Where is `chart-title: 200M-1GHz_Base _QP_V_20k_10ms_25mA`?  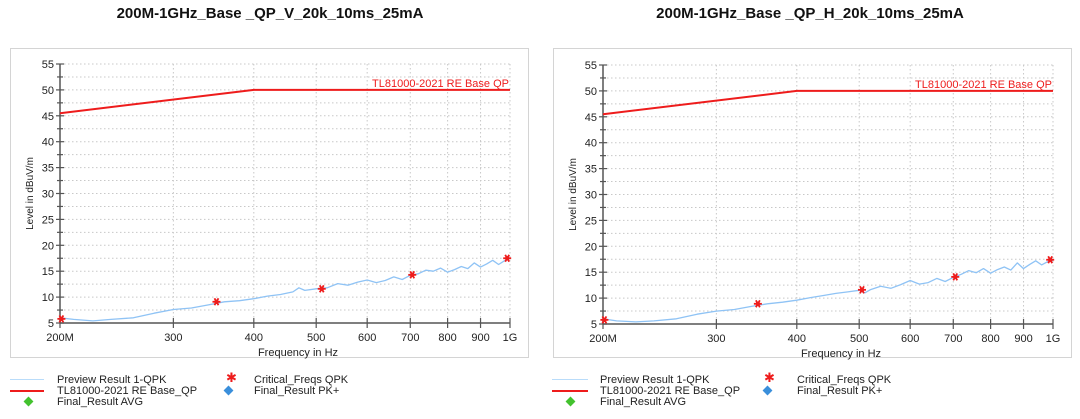
chart-title: 200M-1GHz_Base _QP_V_20k_10ms_25mA is located at coordinates (270, 13).